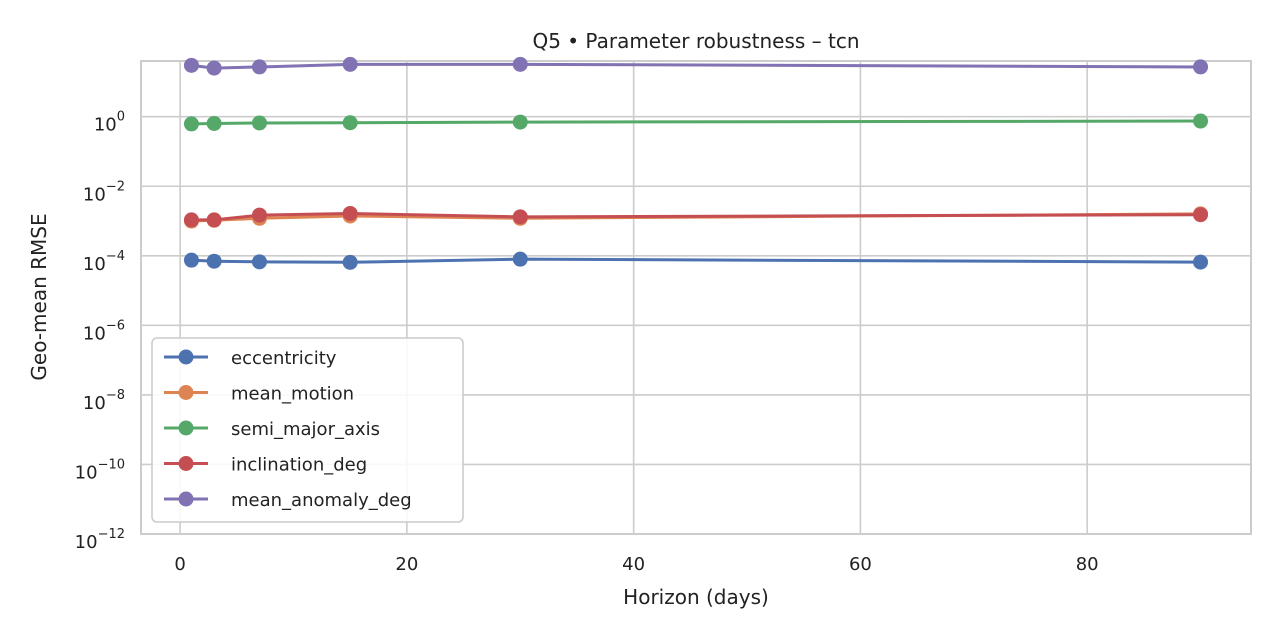  I want to click on x-axis-label: Horizon (days), so click(696, 597).